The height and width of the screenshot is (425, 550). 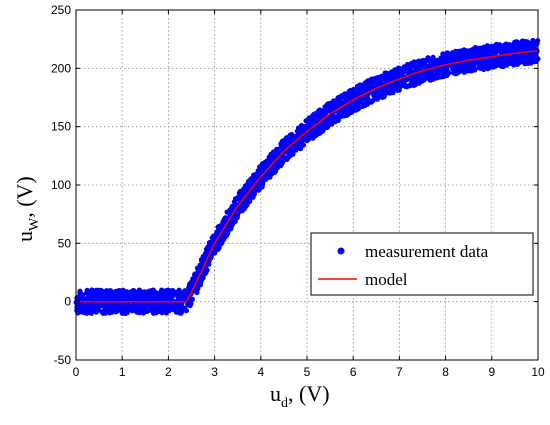 I want to click on y-tick-label: 200, so click(x=61, y=68).